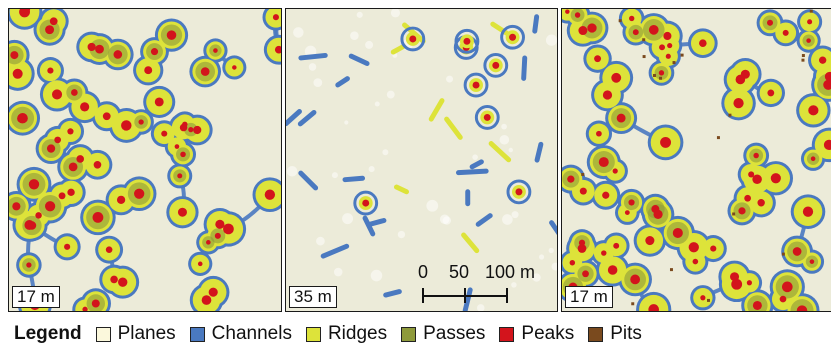 The image size is (831, 352). Describe the element at coordinates (103, 334) in the screenshot. I see `planes-swatch` at that location.